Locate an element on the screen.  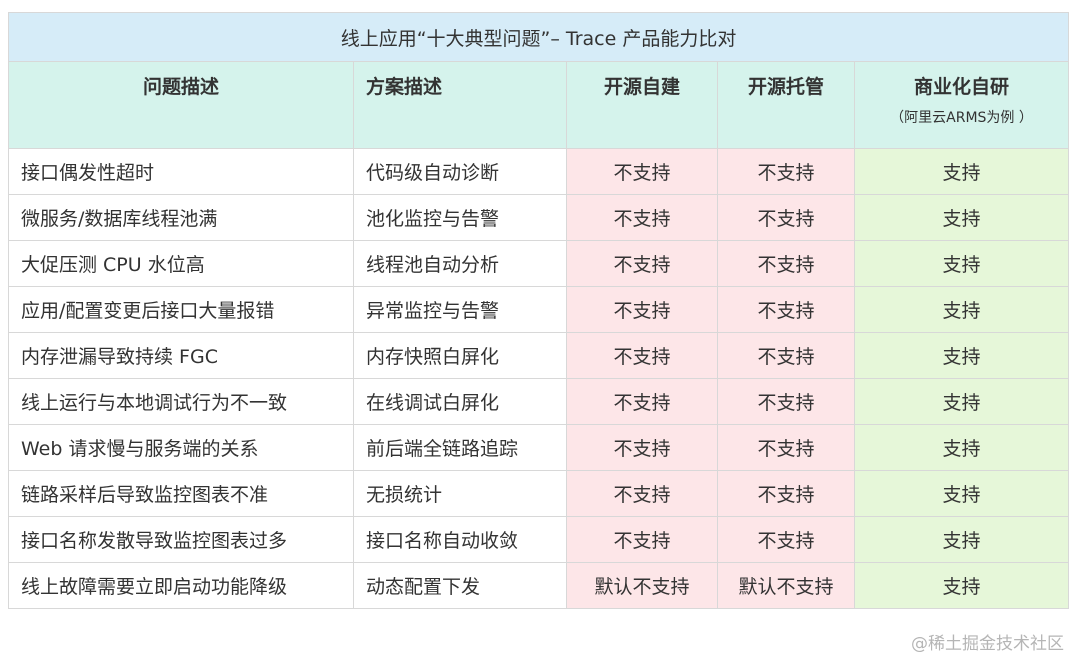
cell-problem: 接口偶发性超时 is located at coordinates (181, 171).